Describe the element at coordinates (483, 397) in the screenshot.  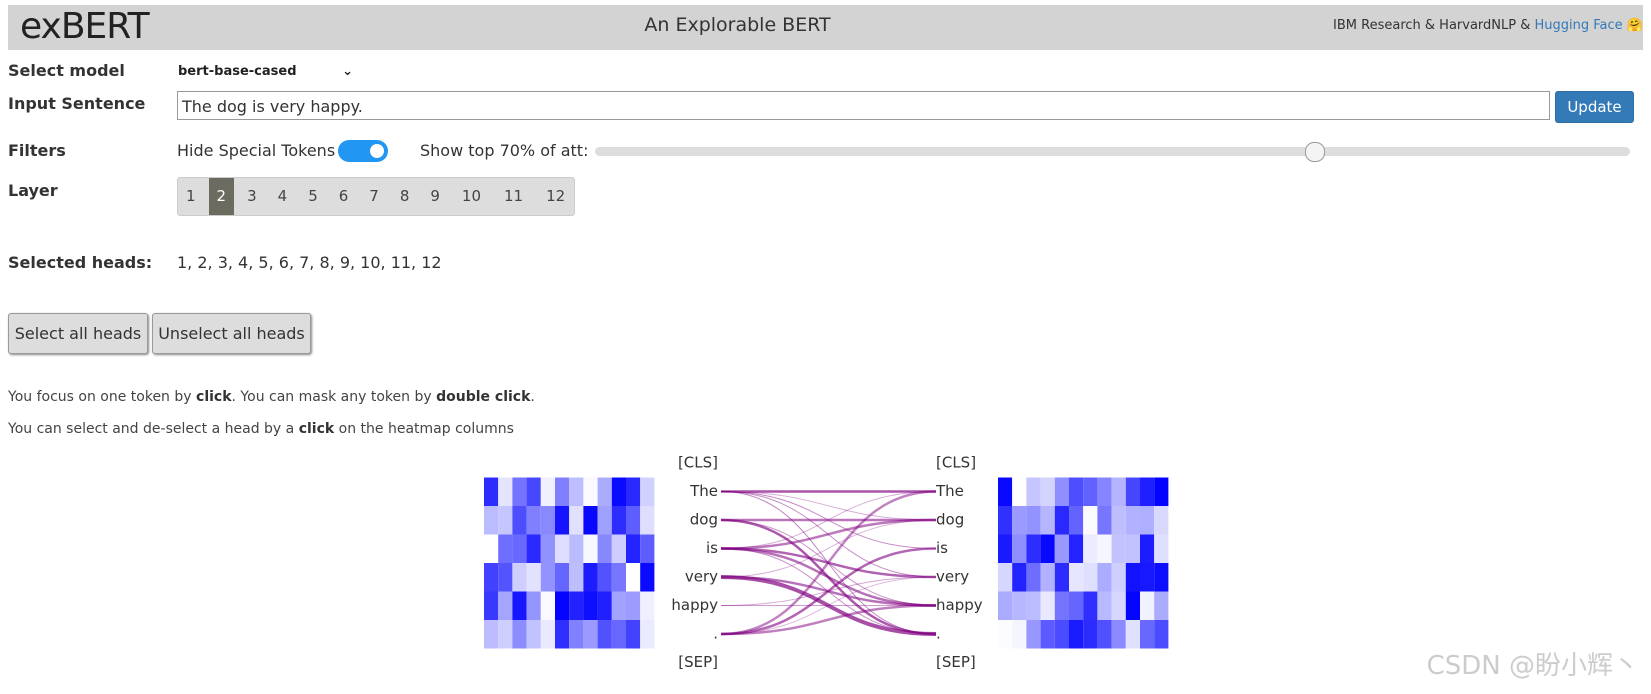
I see `help-bold: double click` at that location.